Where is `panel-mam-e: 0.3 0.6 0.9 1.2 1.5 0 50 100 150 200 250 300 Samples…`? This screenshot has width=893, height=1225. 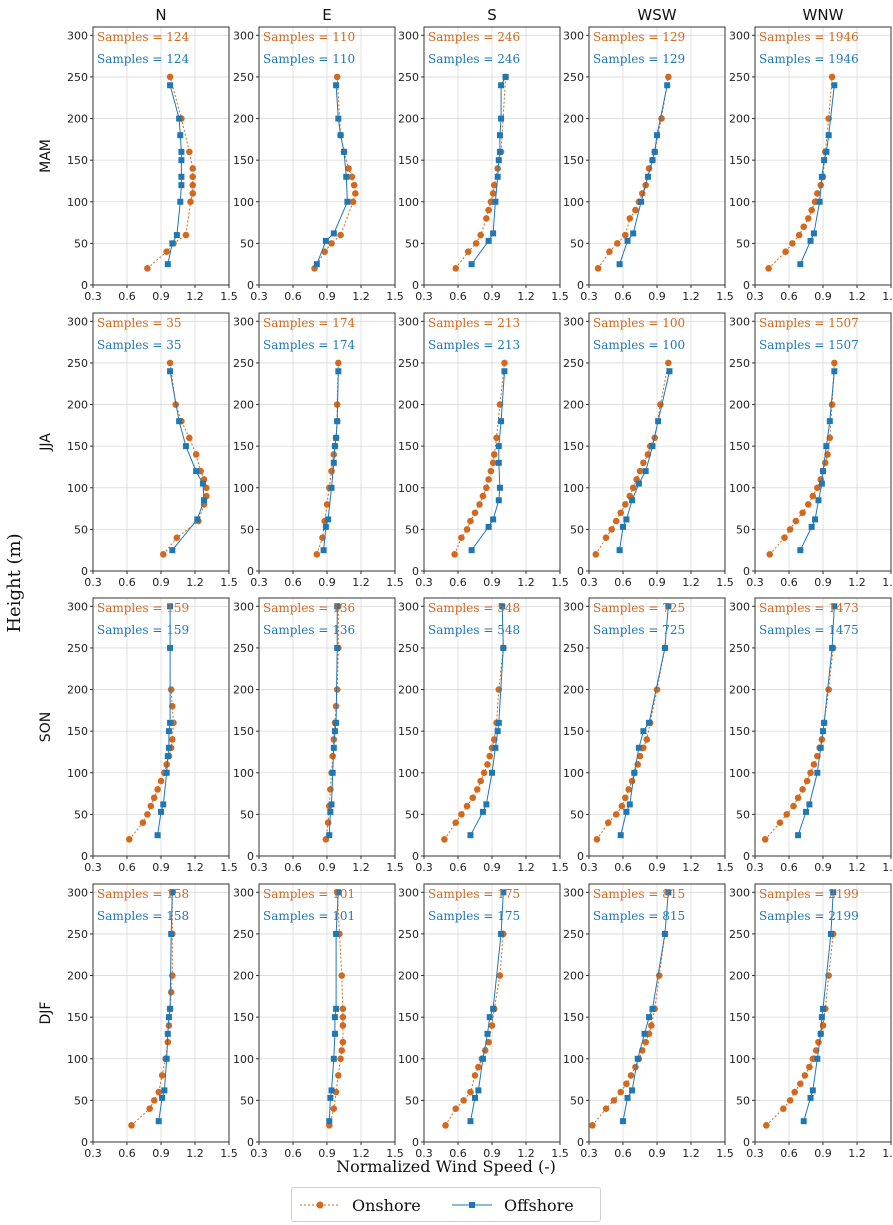 panel-mam-e: 0.3 0.6 0.9 1.2 1.5 0 50 100 150 200 250 300 Samples… is located at coordinates (318, 164).